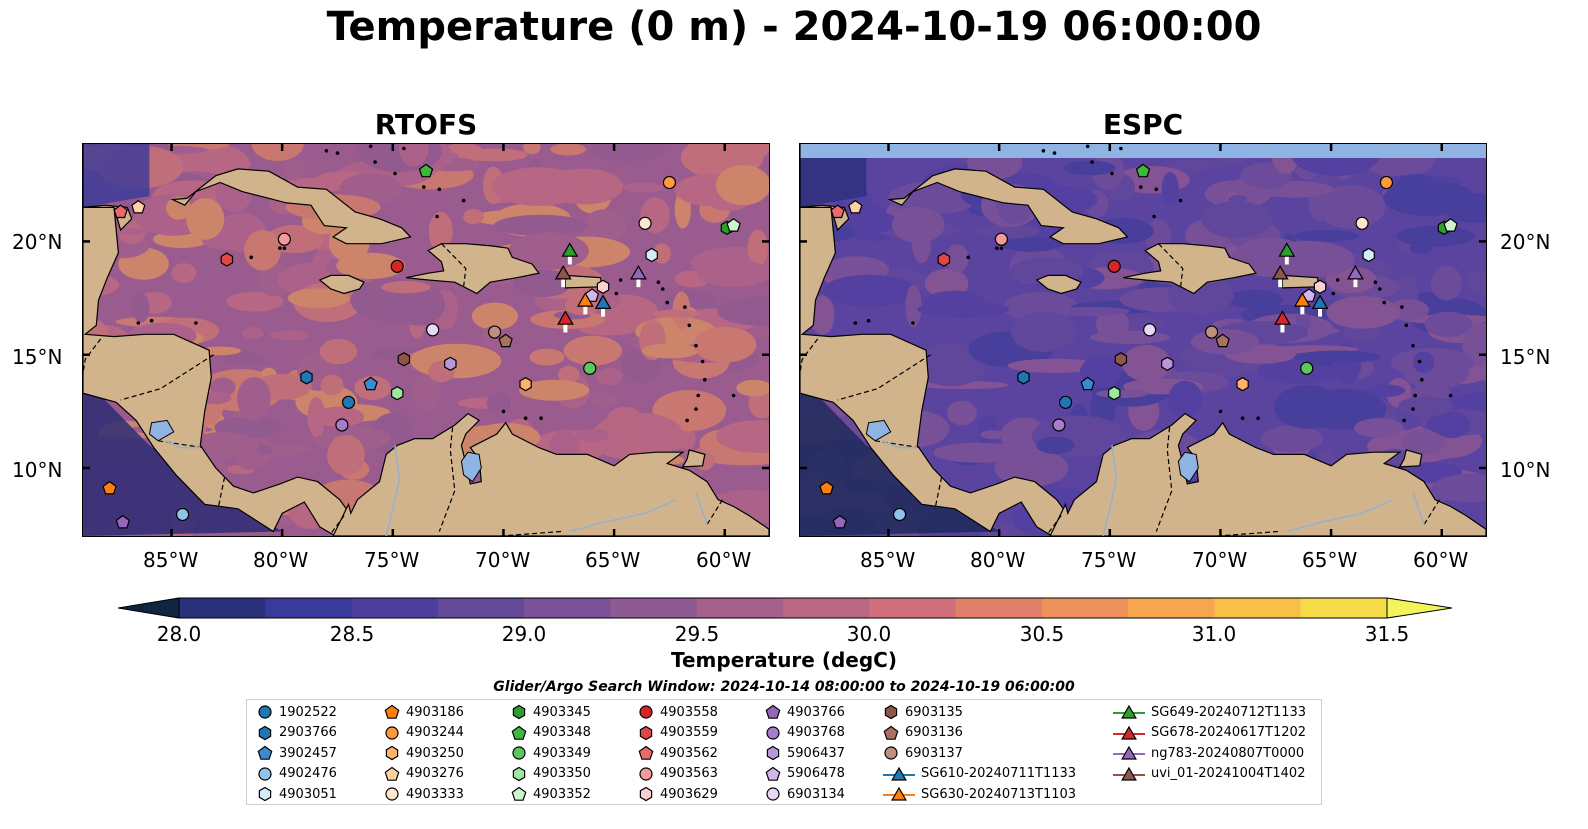 This screenshot has width=1588, height=829. I want to click on marker-SG610-20240711T1133, so click(603, 301).